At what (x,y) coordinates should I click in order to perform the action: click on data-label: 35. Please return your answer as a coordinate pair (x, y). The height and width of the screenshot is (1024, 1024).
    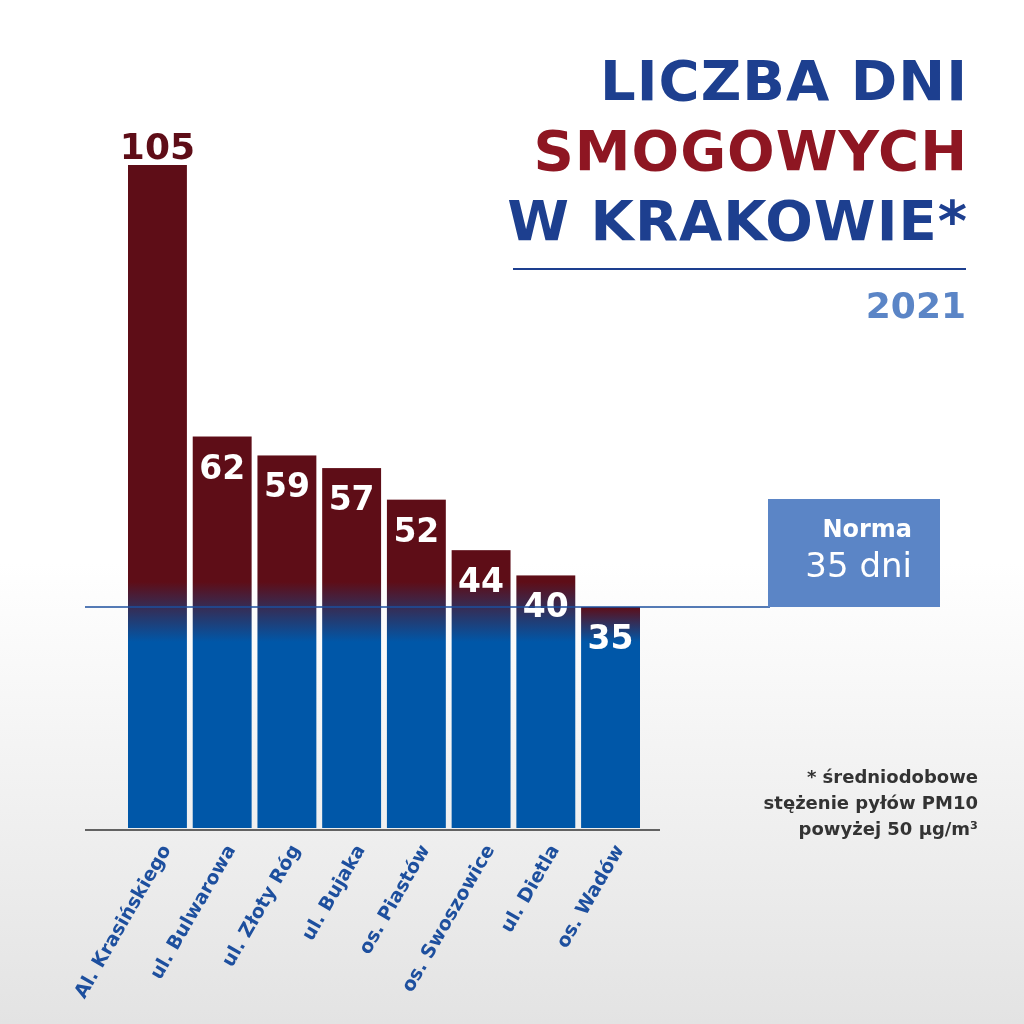
    Looking at the image, I should click on (610, 637).